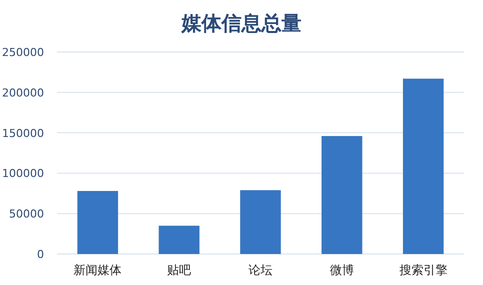 The height and width of the screenshot is (285, 483). Describe the element at coordinates (423, 270) in the screenshot. I see `x-tick-label: 搜索引擎` at that location.